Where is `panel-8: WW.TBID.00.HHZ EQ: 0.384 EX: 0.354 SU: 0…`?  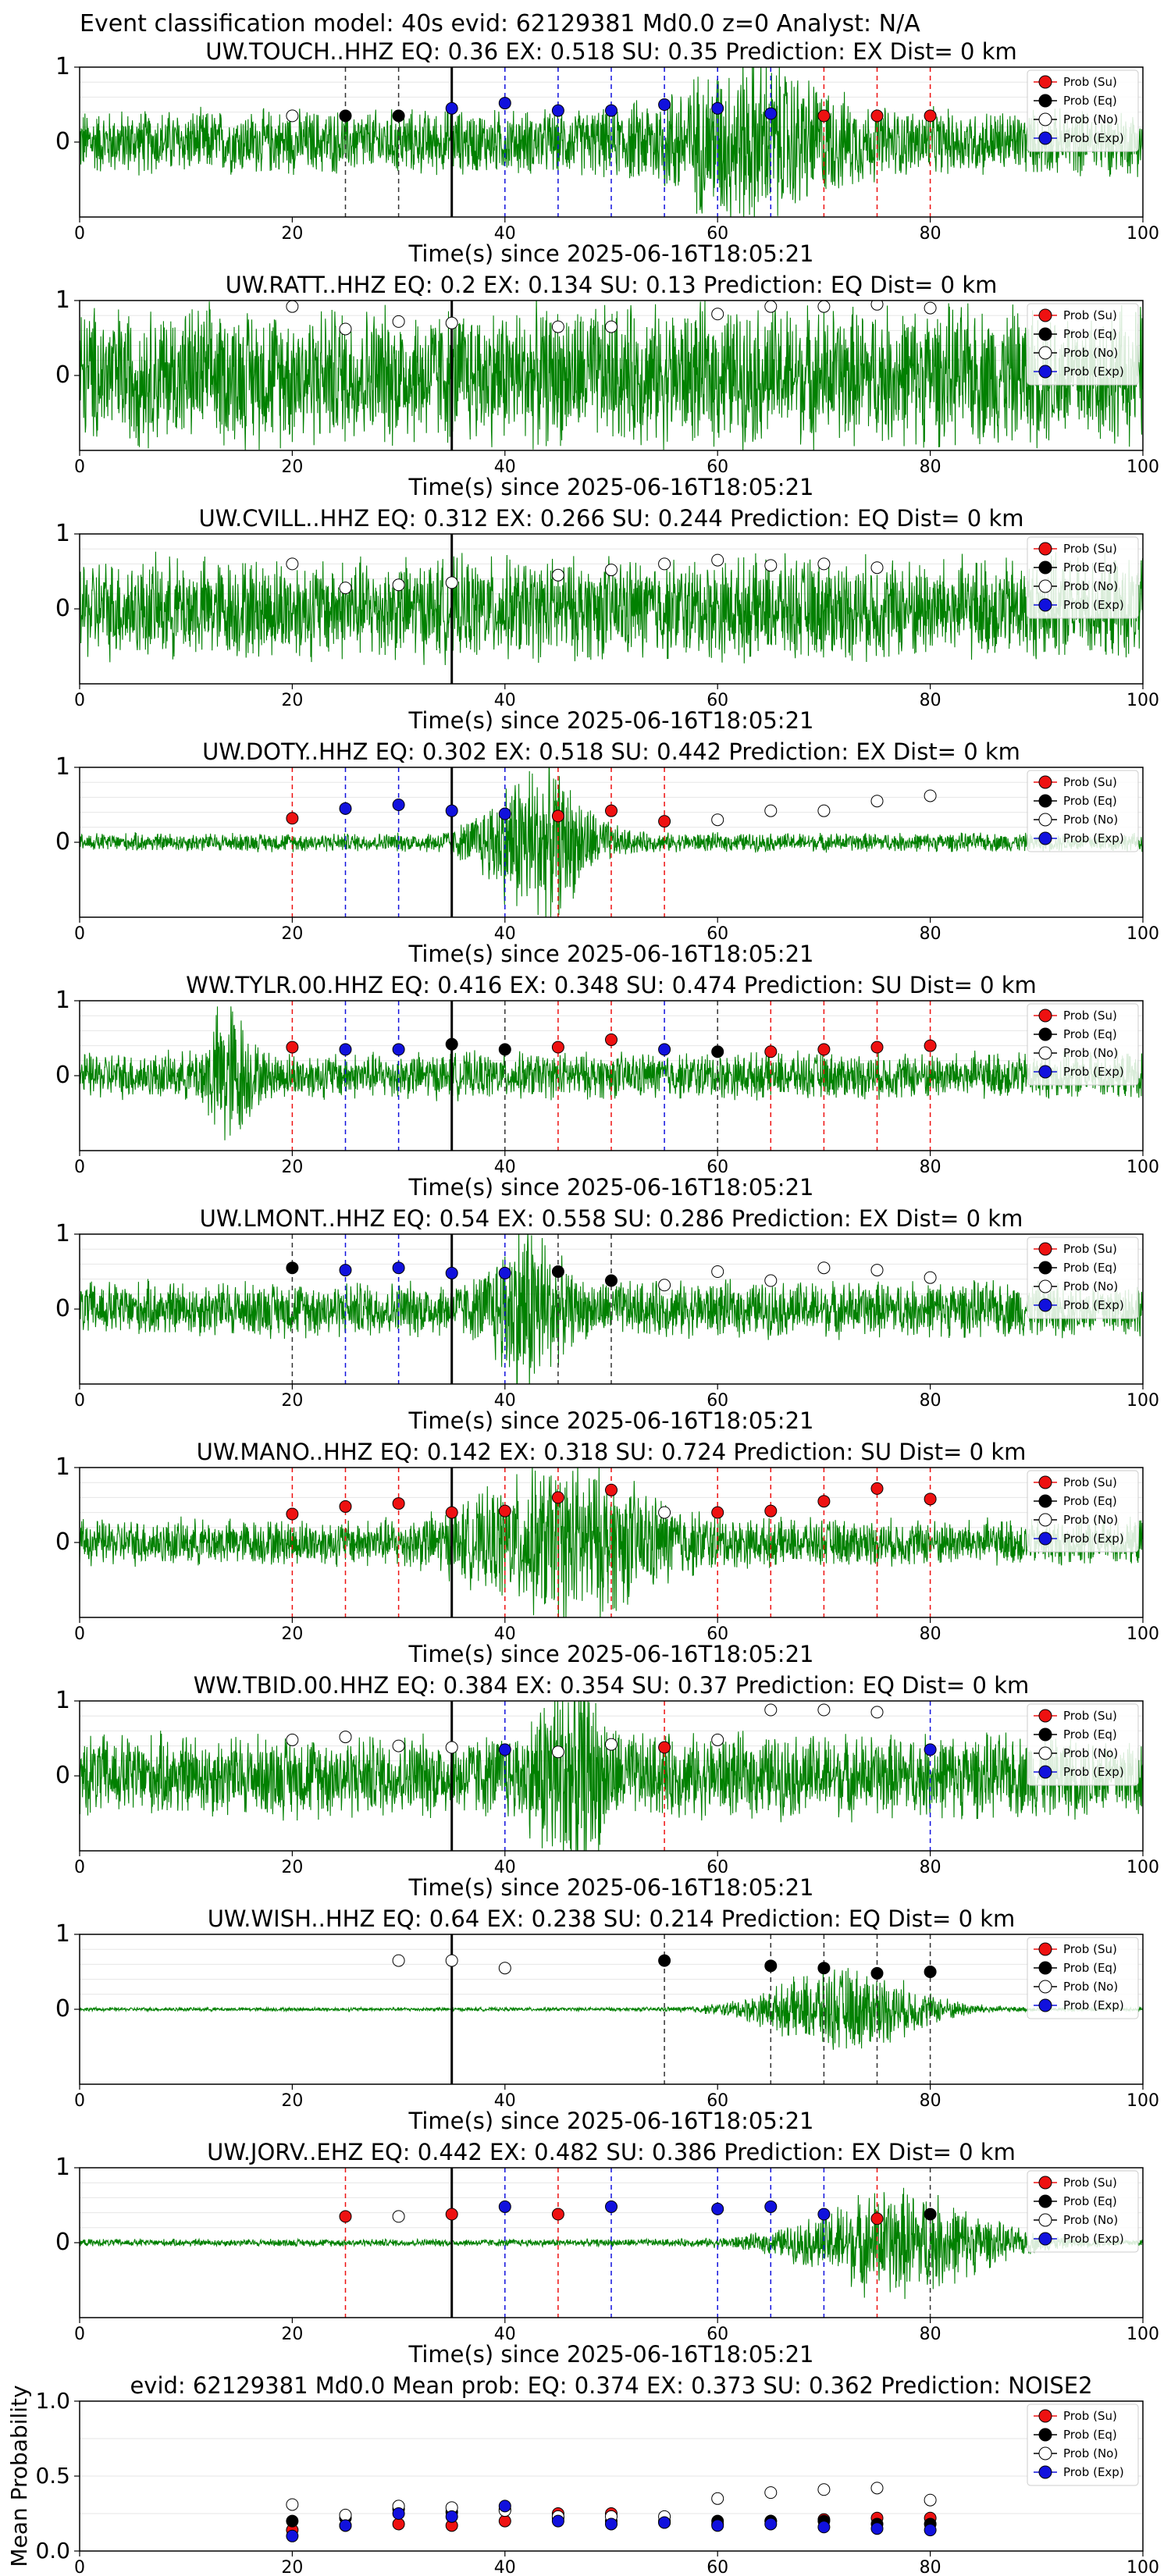
panel-8: WW.TBID.00.HHZ EQ: 0.384 EX: 0.354 SU: 0… is located at coordinates (607, 1786).